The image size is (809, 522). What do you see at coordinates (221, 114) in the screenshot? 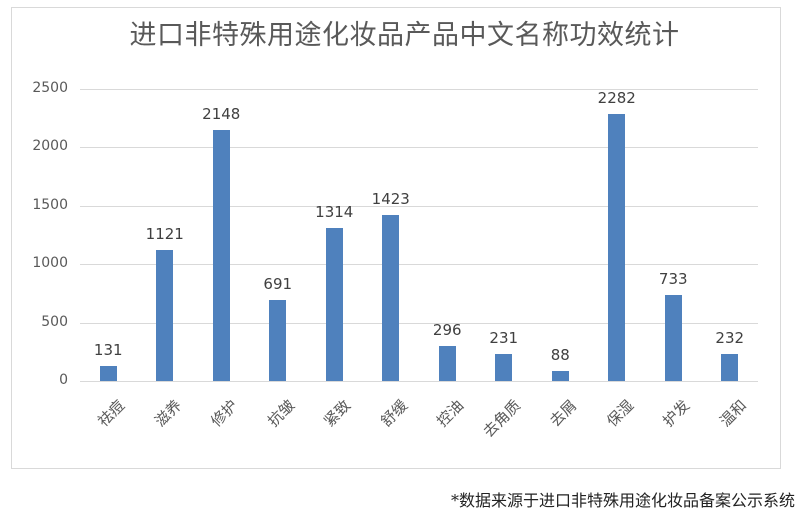
I see `data-label: 2148` at bounding box center [221, 114].